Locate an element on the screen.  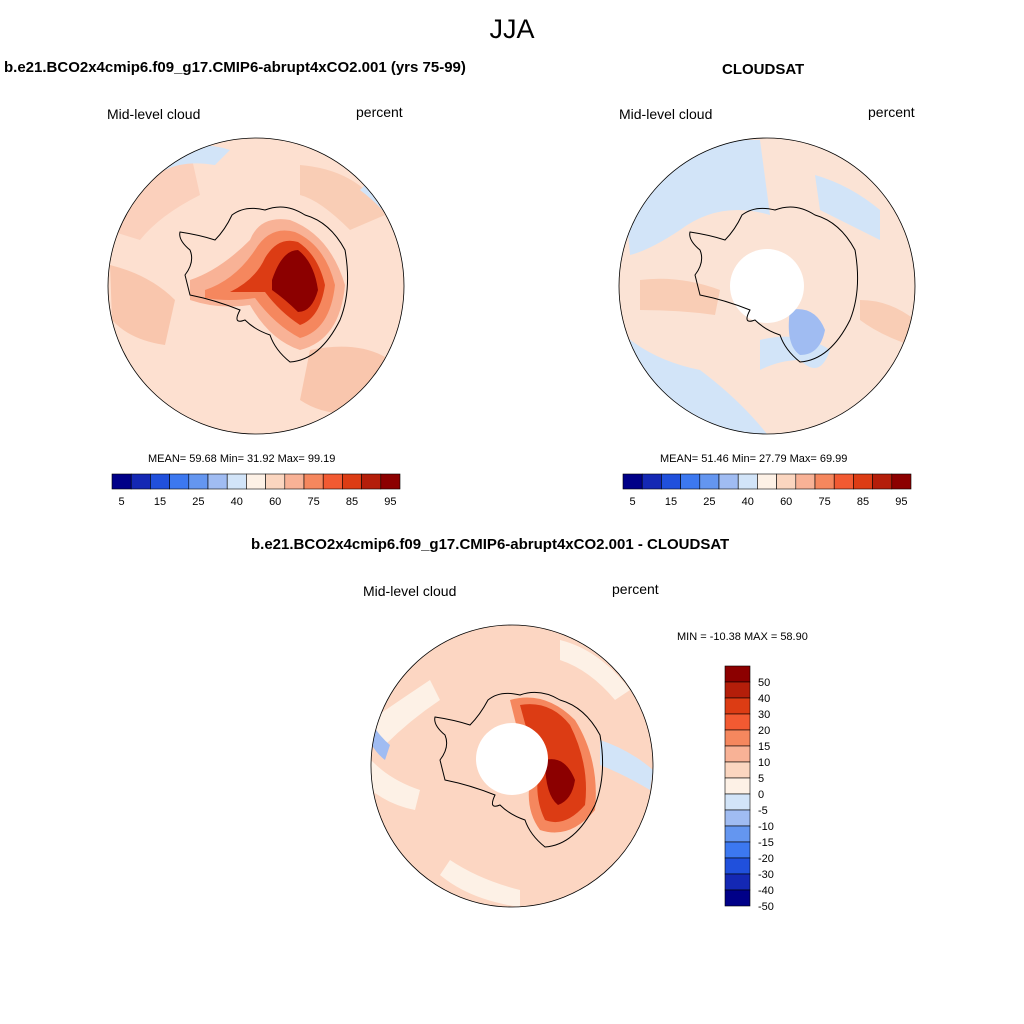
diff-units-label: percent is located at coordinates (635, 589).